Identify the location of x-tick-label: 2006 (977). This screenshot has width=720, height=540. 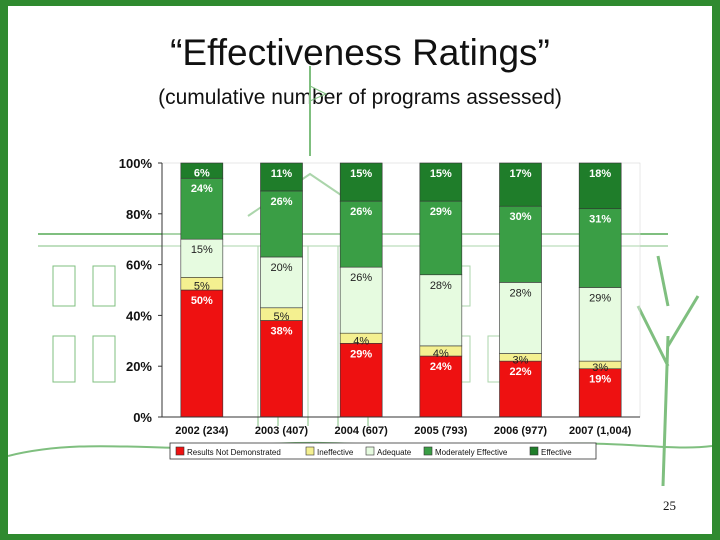
(521, 431).